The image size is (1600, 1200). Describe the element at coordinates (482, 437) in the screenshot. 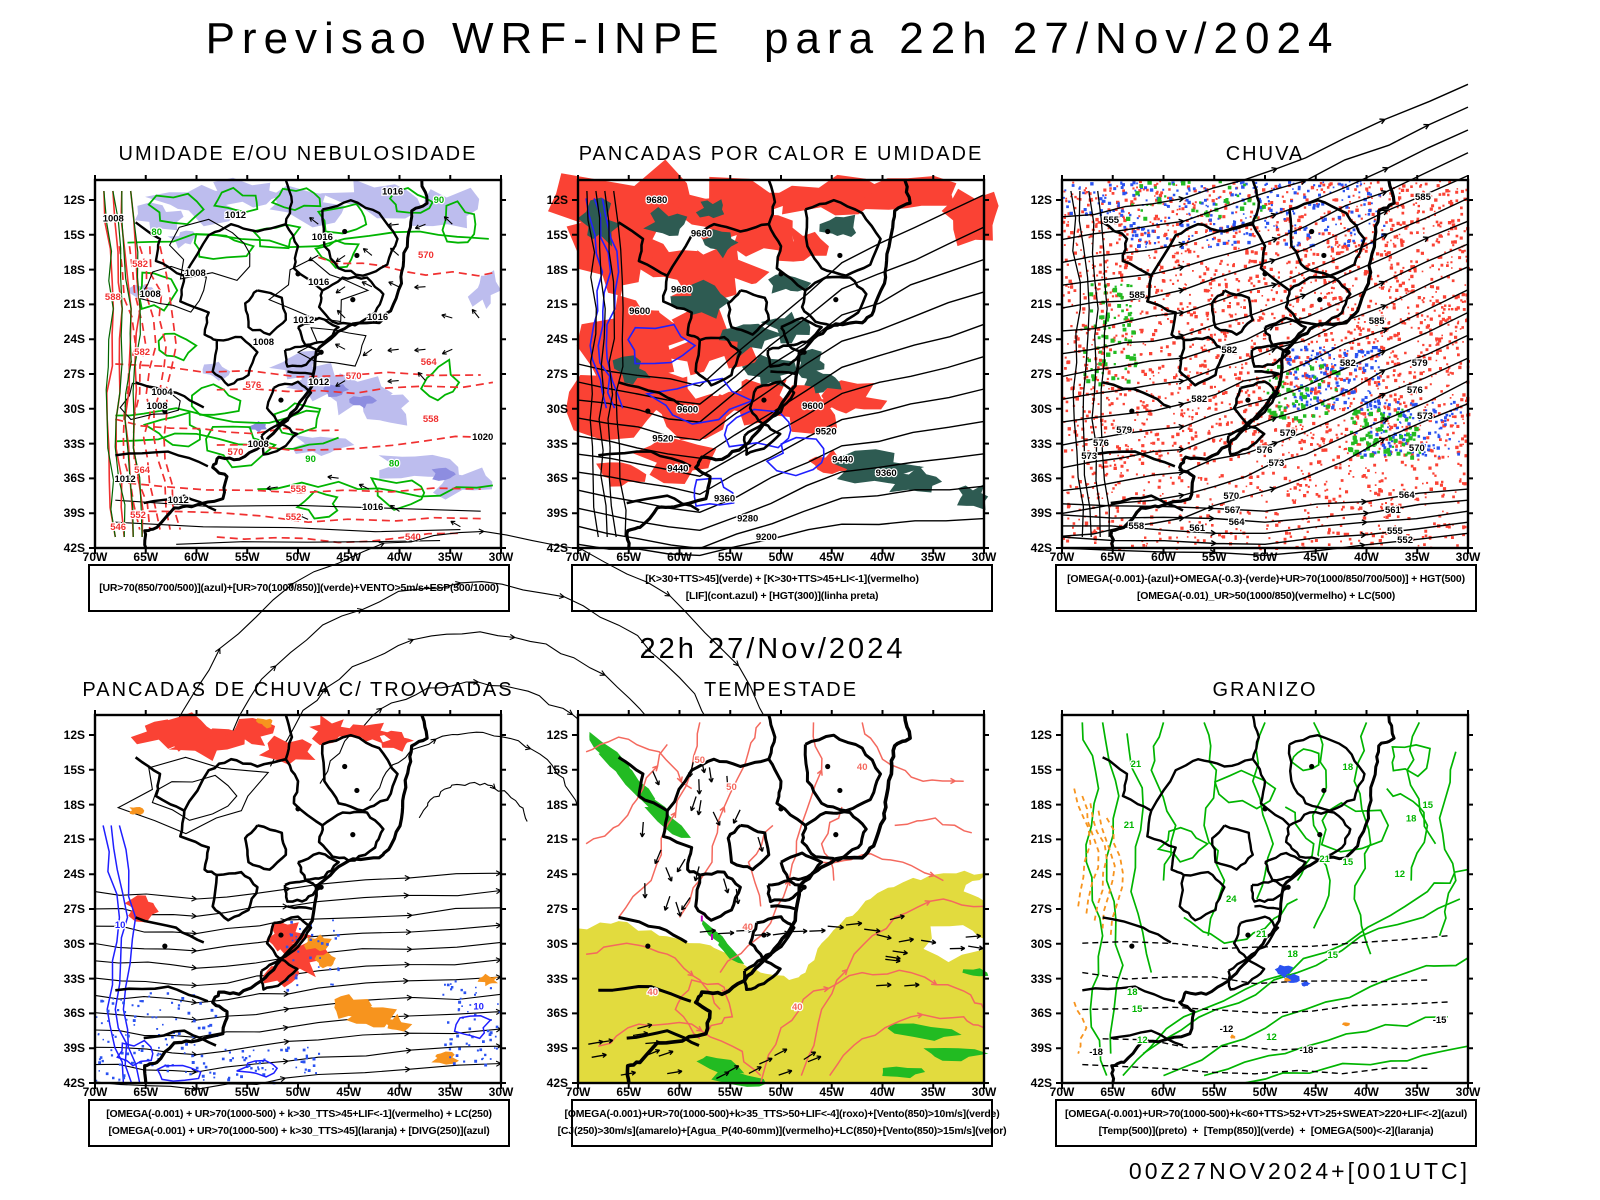

I see `contour-label: 1020` at that location.